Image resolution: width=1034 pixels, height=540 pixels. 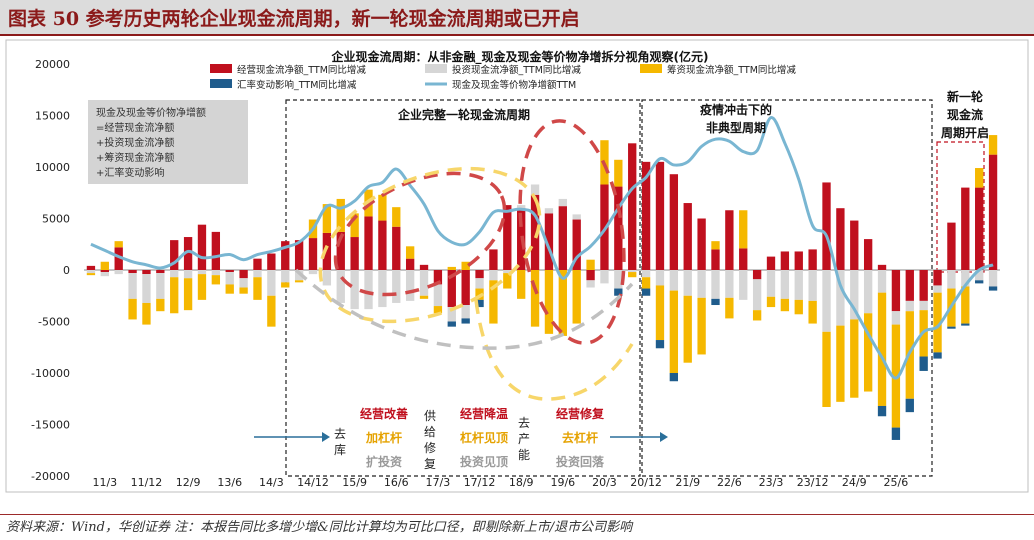 I want to click on y-tick-label: 10000, so click(x=52, y=167).